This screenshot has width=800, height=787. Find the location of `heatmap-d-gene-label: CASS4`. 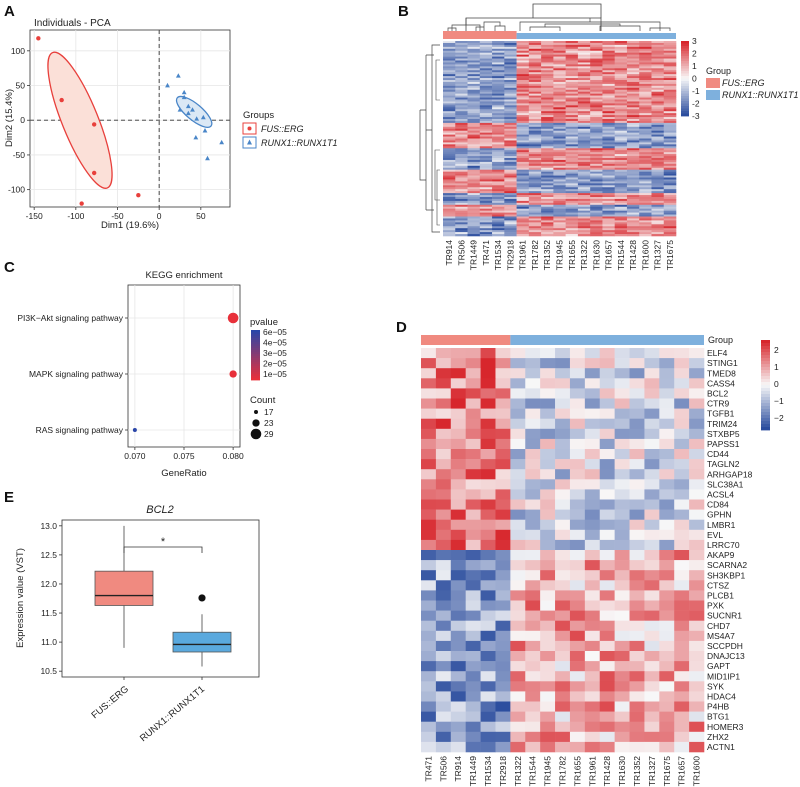

heatmap-d-gene-label: CASS4 is located at coordinates (721, 383).